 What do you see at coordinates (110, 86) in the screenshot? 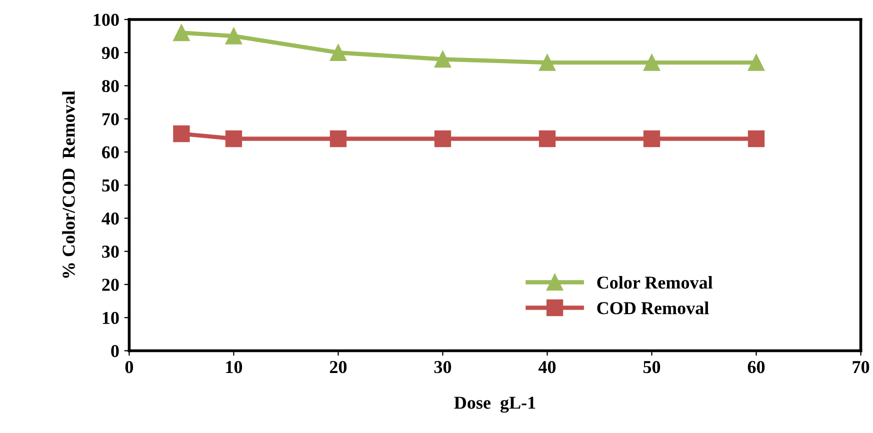
I see `y-tick-label: 80` at bounding box center [110, 86].